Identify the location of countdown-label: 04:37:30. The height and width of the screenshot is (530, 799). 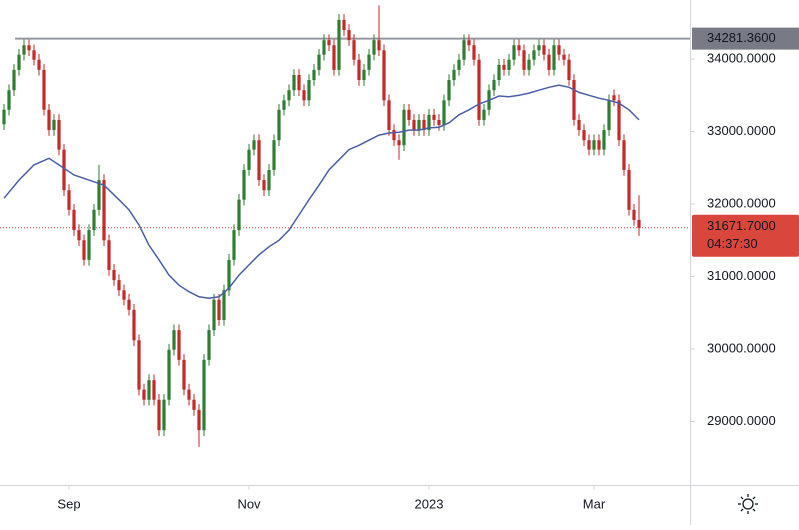
(732, 243).